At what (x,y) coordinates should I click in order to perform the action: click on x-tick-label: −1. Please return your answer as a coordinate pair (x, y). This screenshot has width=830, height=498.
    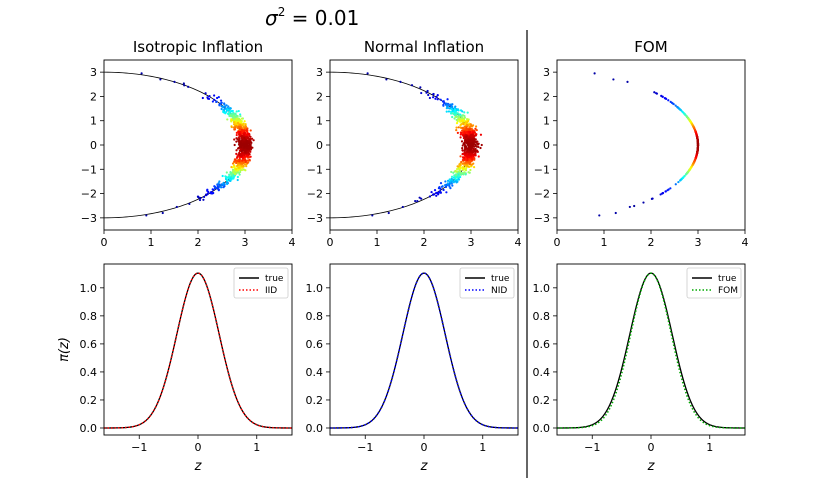
    Looking at the image, I should click on (139, 447).